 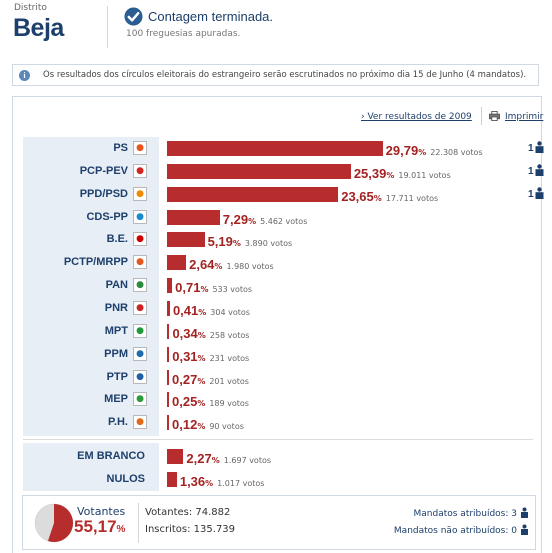 I want to click on party-row: PS ● 29,79% 22.308 votos 1, so click(x=276, y=149).